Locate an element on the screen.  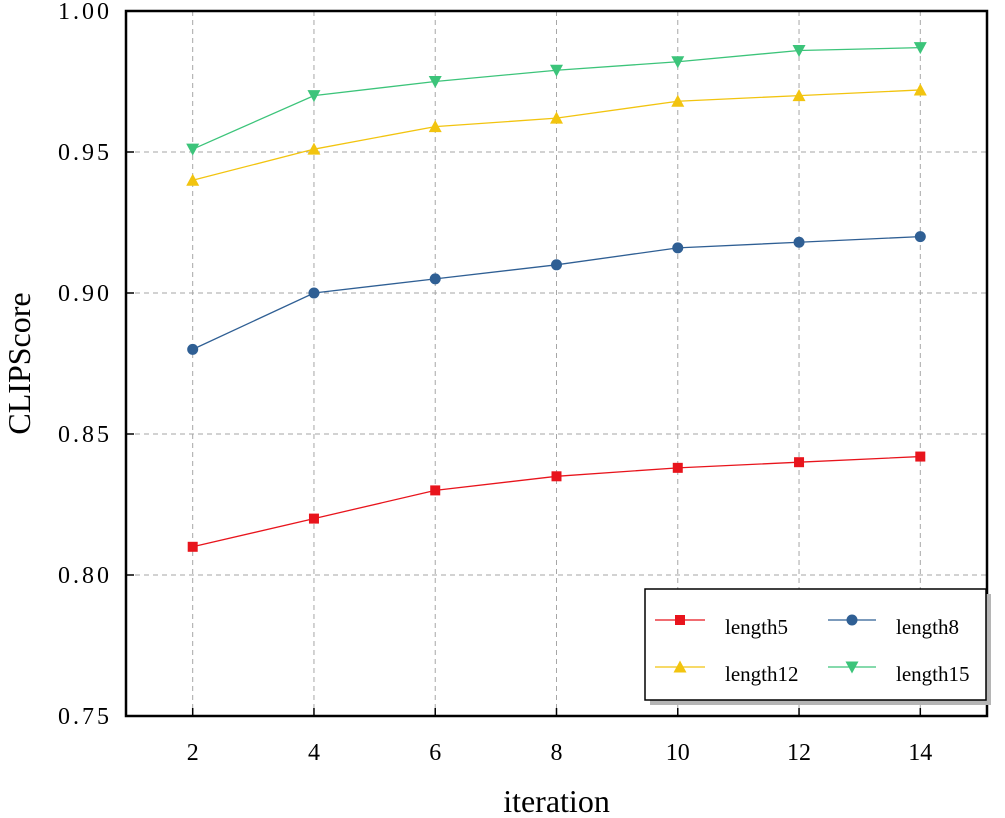
y-tick-label: 0.80 is located at coordinates (85, 576).